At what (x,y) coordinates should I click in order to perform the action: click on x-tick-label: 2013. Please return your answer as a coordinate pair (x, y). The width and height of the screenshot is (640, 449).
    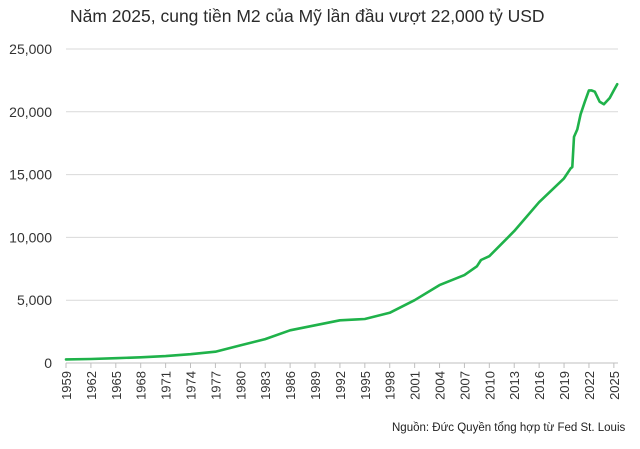
    Looking at the image, I should click on (514, 385).